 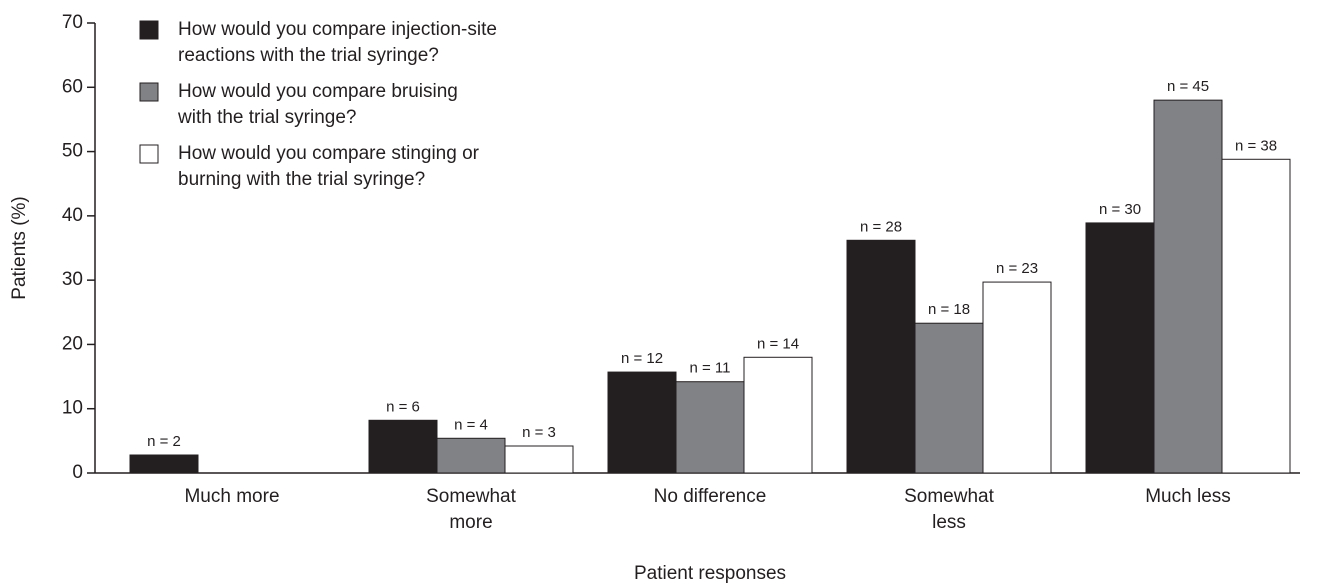 I want to click on x-tick-label: No difference, so click(x=710, y=496).